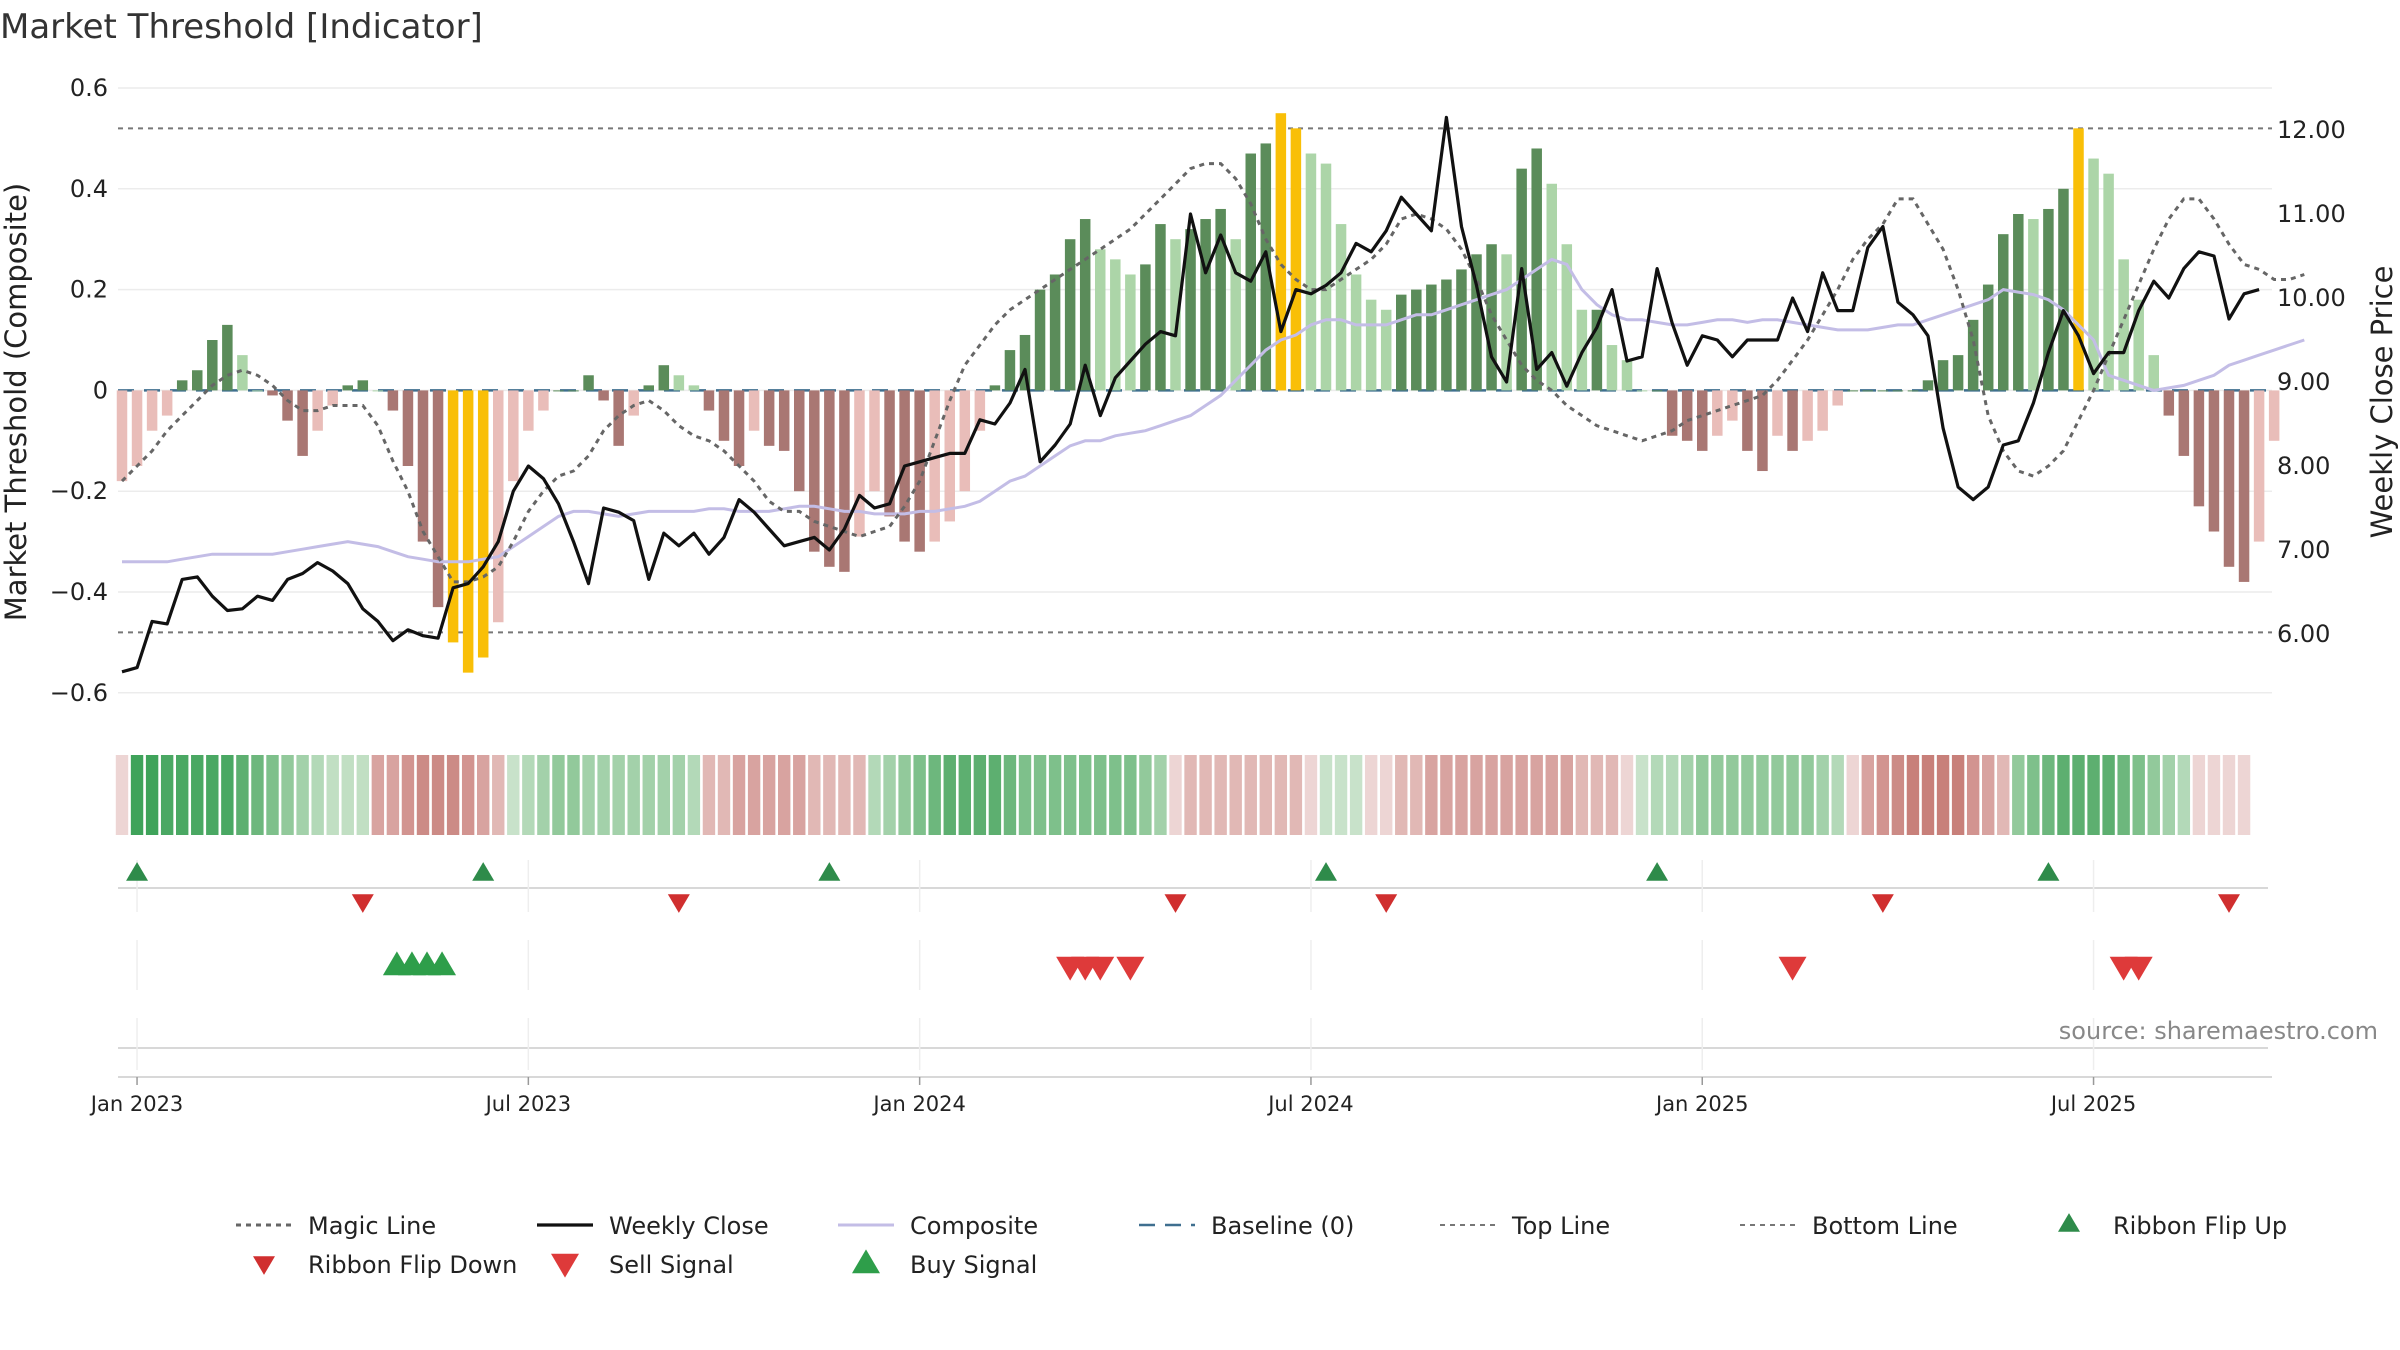 The height and width of the screenshot is (1350, 2400). What do you see at coordinates (362, 903) in the screenshot?
I see `ribbon-flip-down-marker` at bounding box center [362, 903].